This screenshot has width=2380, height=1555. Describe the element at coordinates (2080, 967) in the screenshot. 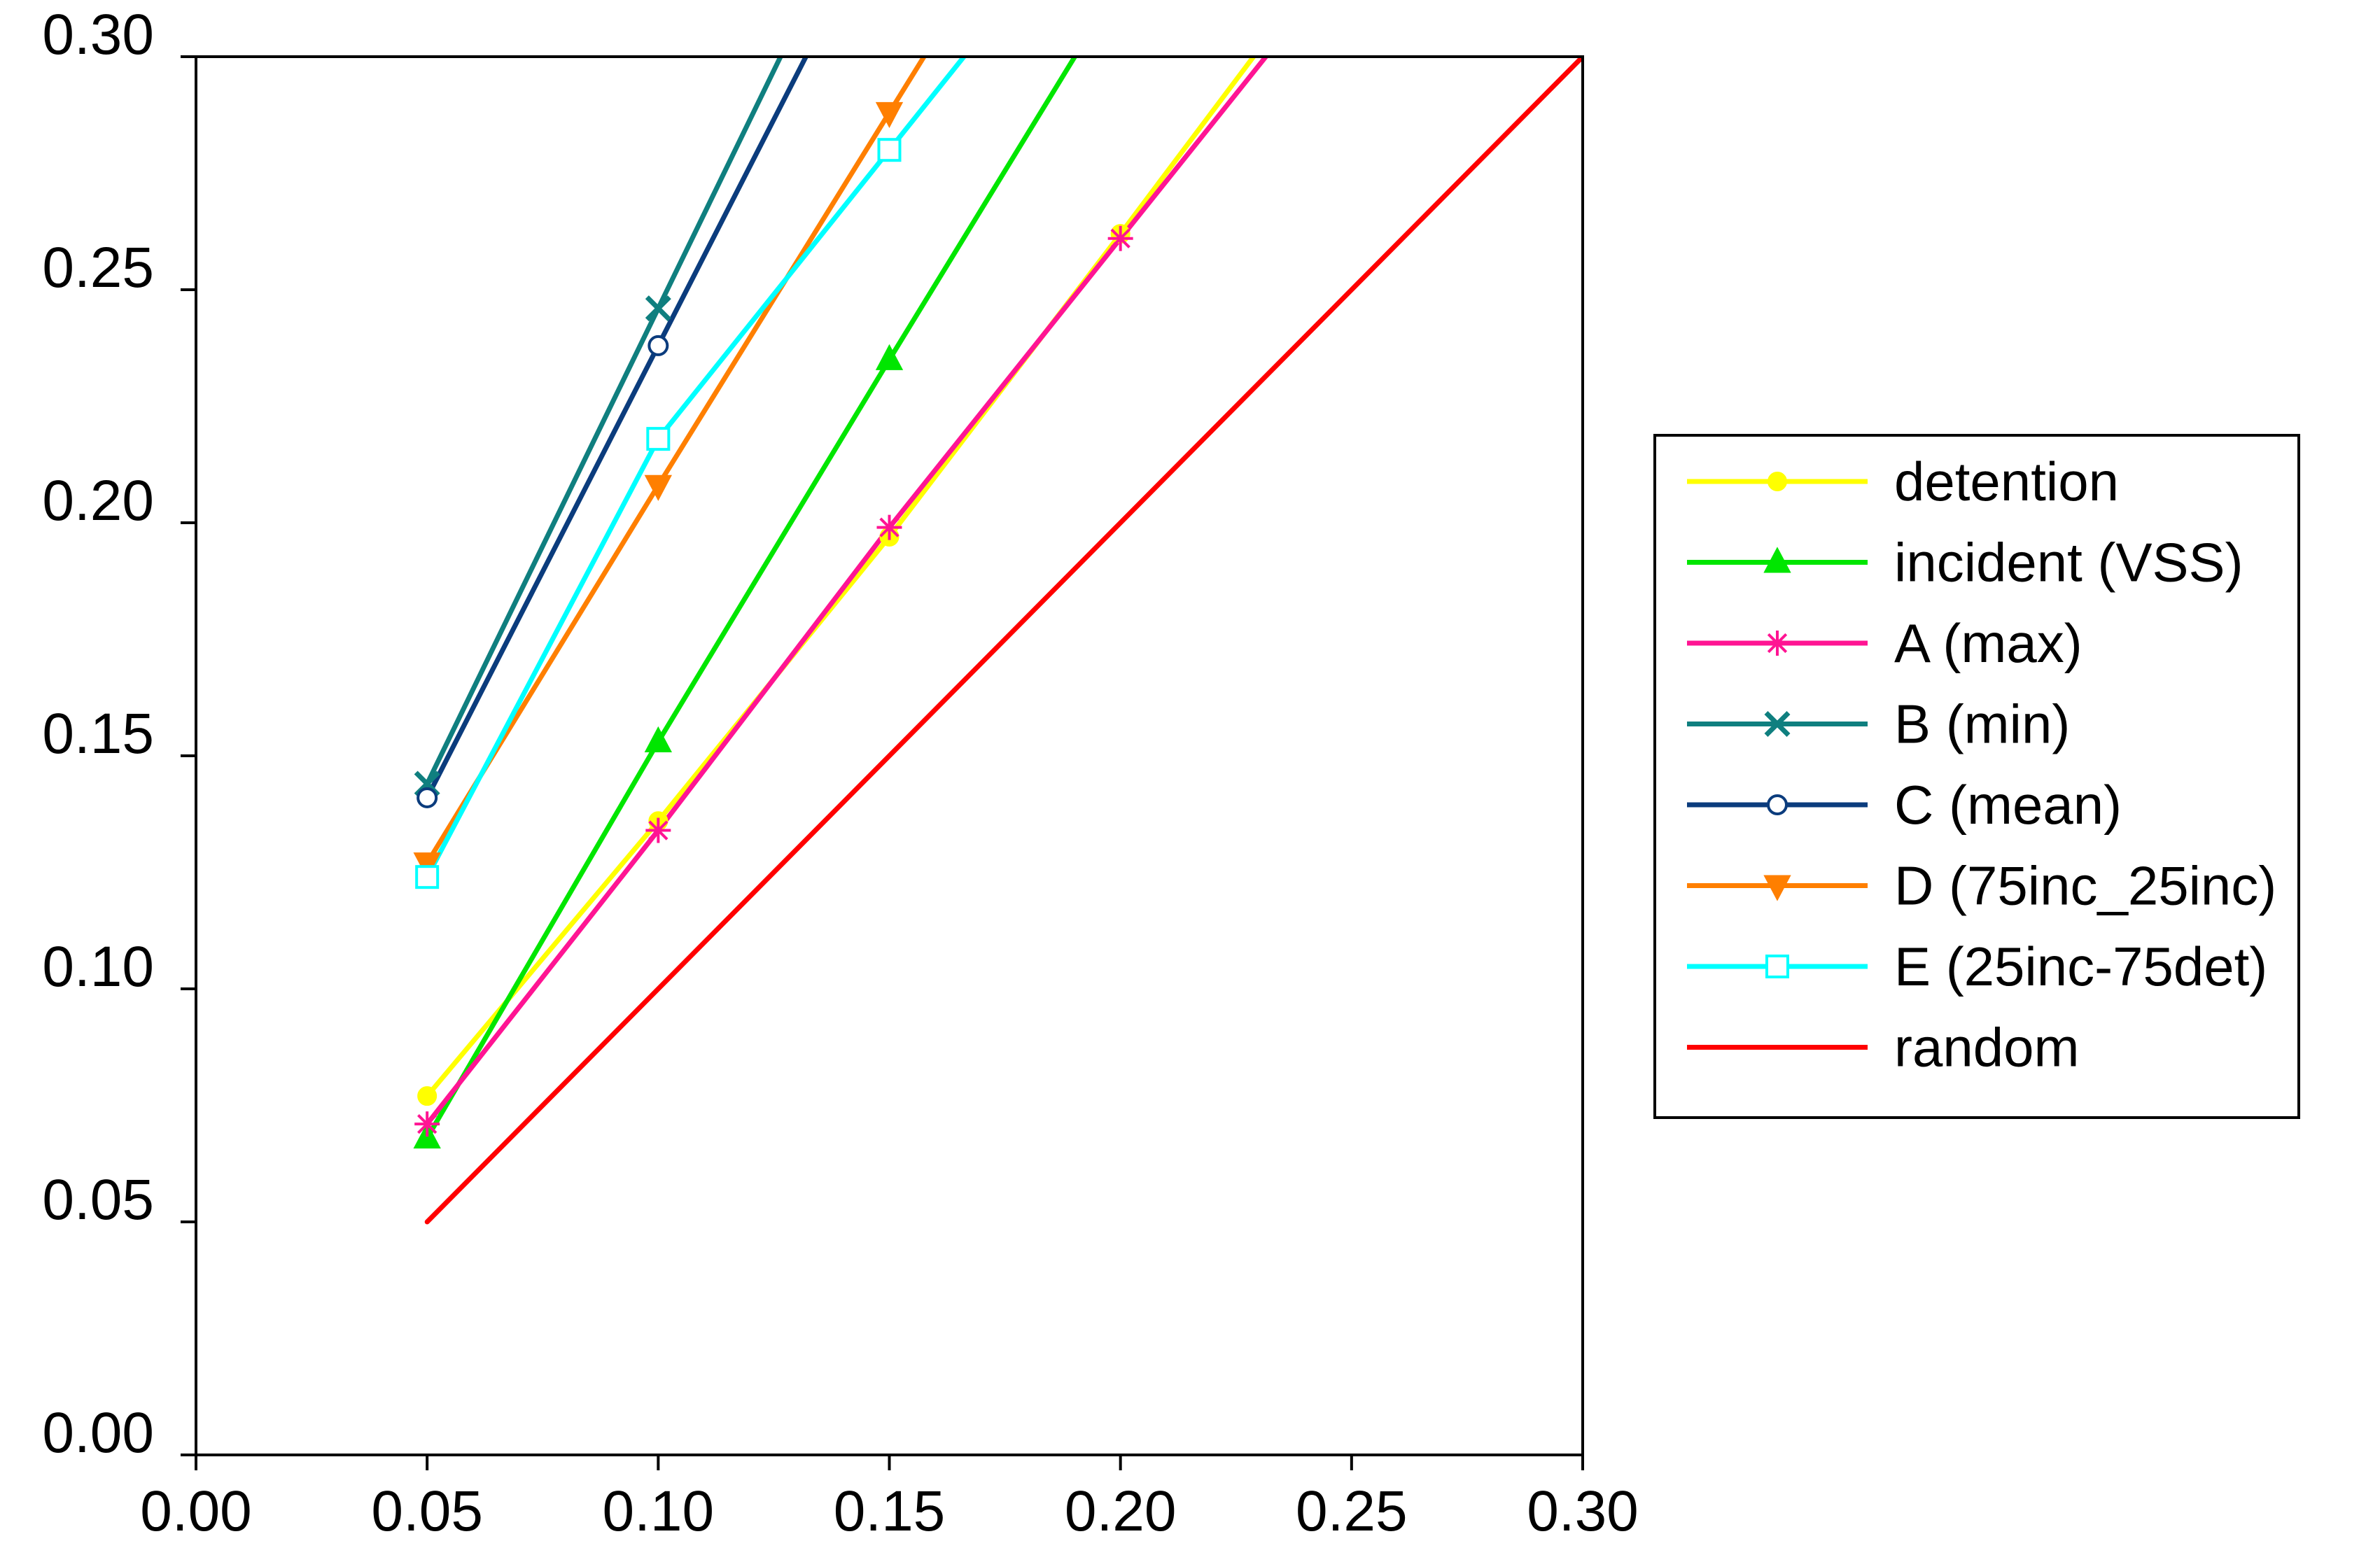

I see `legend-label: E (25inc-75det)` at that location.